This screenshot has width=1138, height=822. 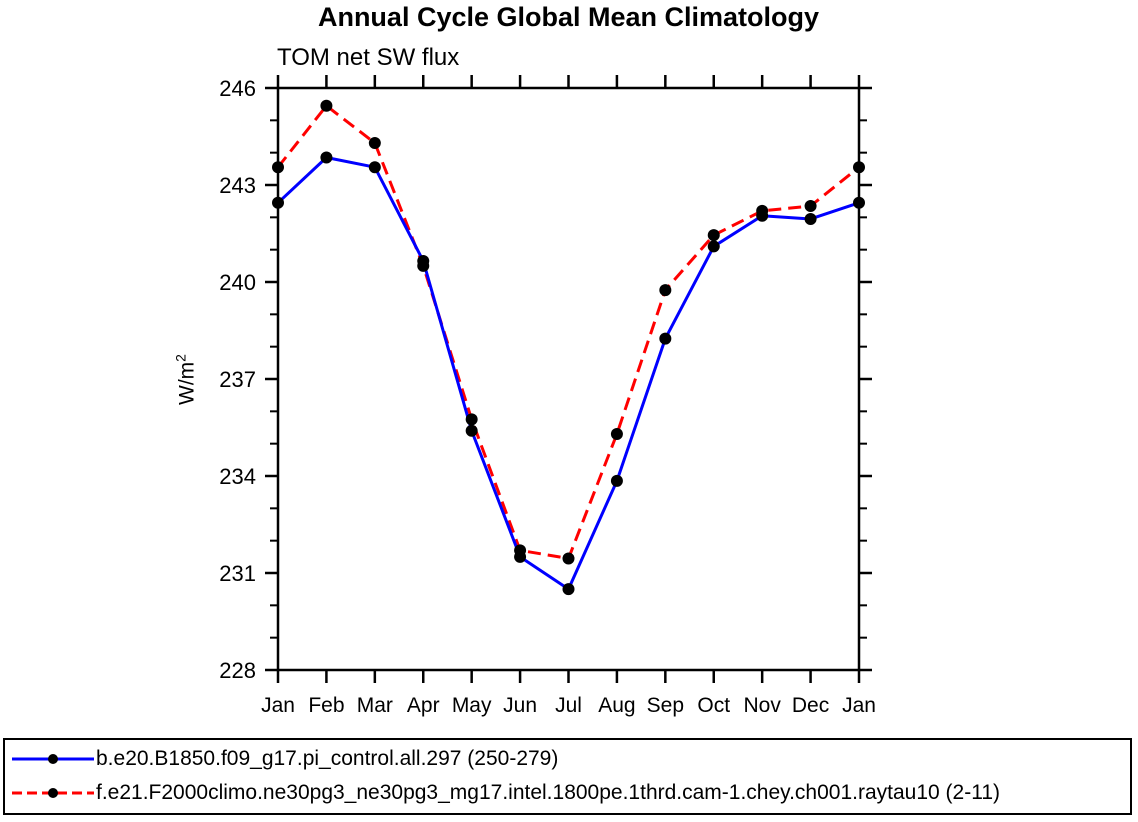 I want to click on x-tick-label: Dec, so click(x=810, y=705).